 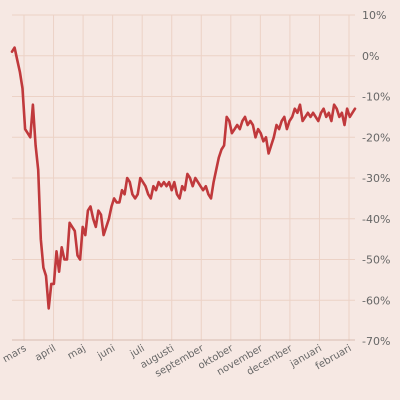 What do you see at coordinates (370, 56) in the screenshot?
I see `y-tick-label: 0%` at bounding box center [370, 56].